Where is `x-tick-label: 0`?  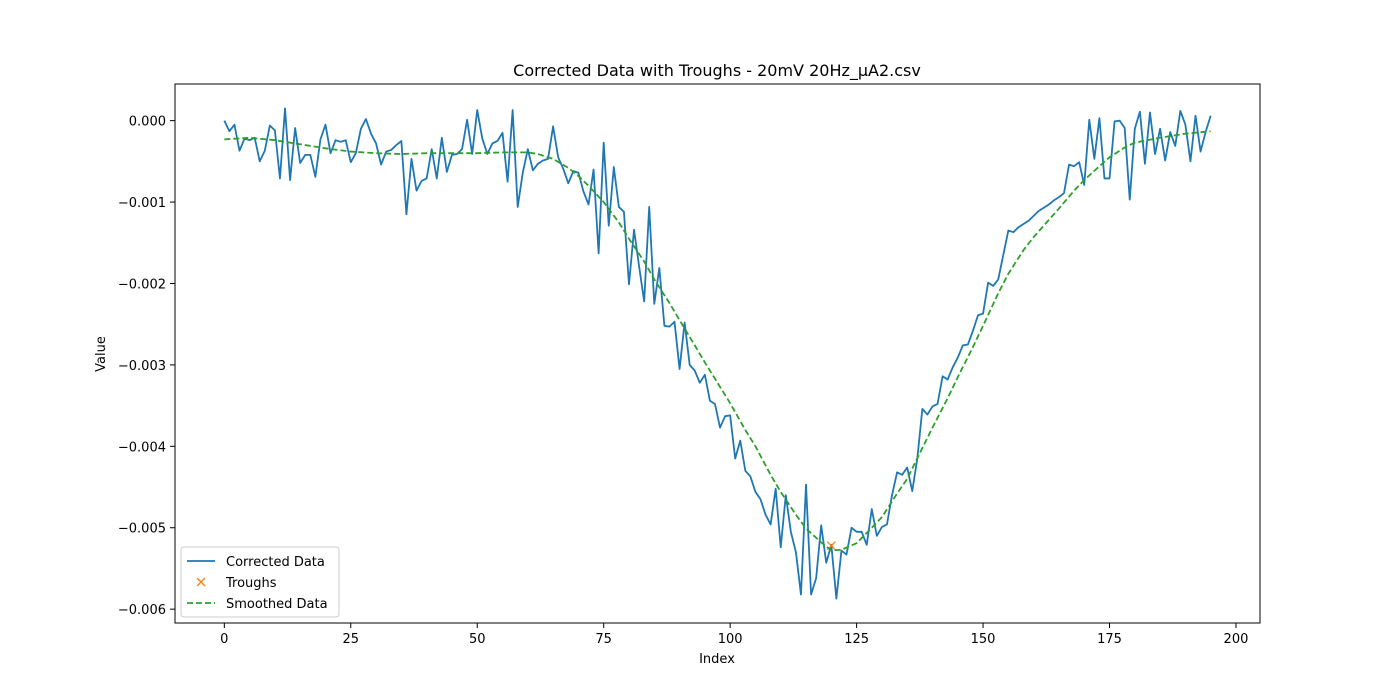 x-tick-label: 0 is located at coordinates (224, 639).